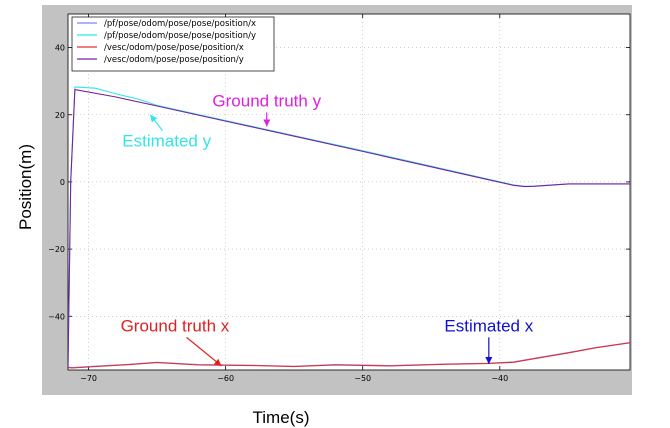 The image size is (670, 428). I want to click on legend-entry: /vesc/odom/pose/pose/position/y, so click(174, 60).